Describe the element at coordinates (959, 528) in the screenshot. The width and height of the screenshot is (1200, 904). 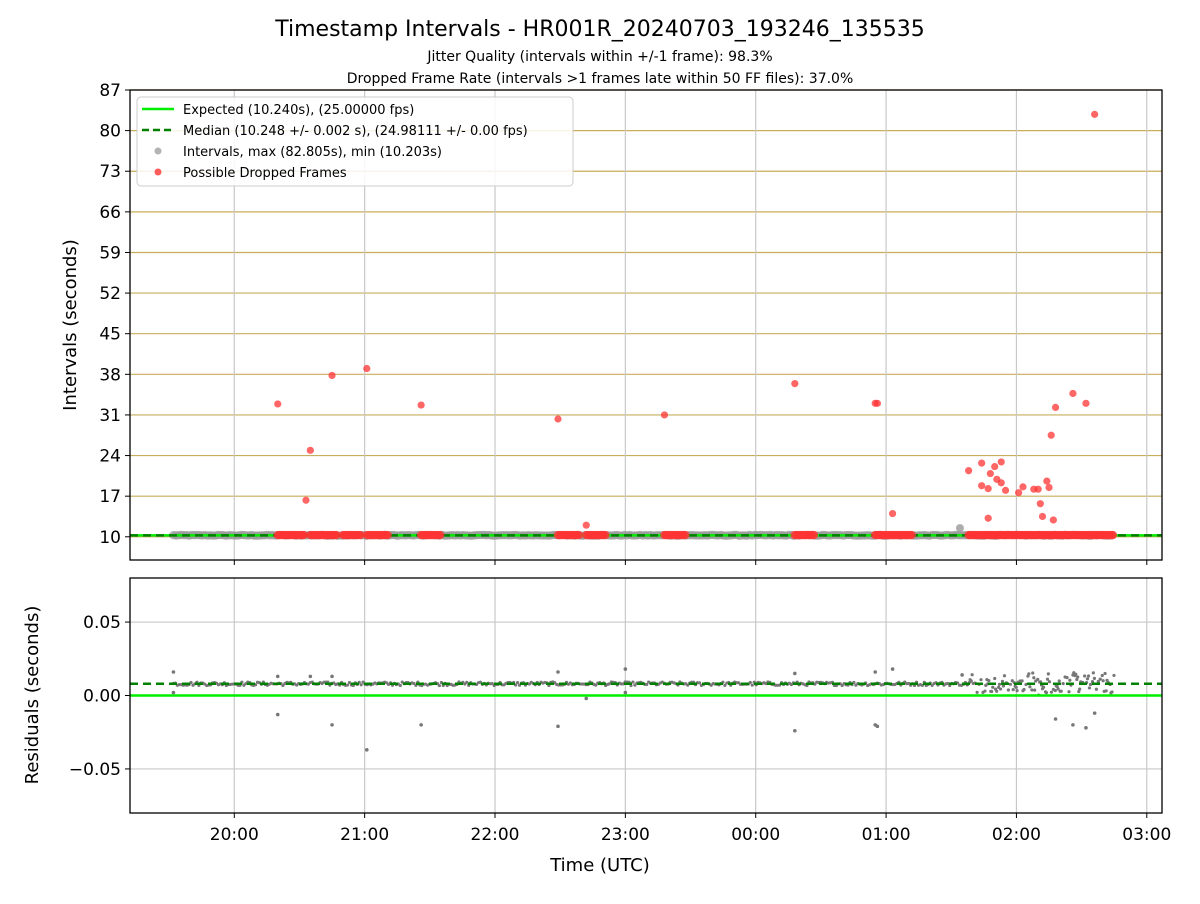
I see `interval-point` at that location.